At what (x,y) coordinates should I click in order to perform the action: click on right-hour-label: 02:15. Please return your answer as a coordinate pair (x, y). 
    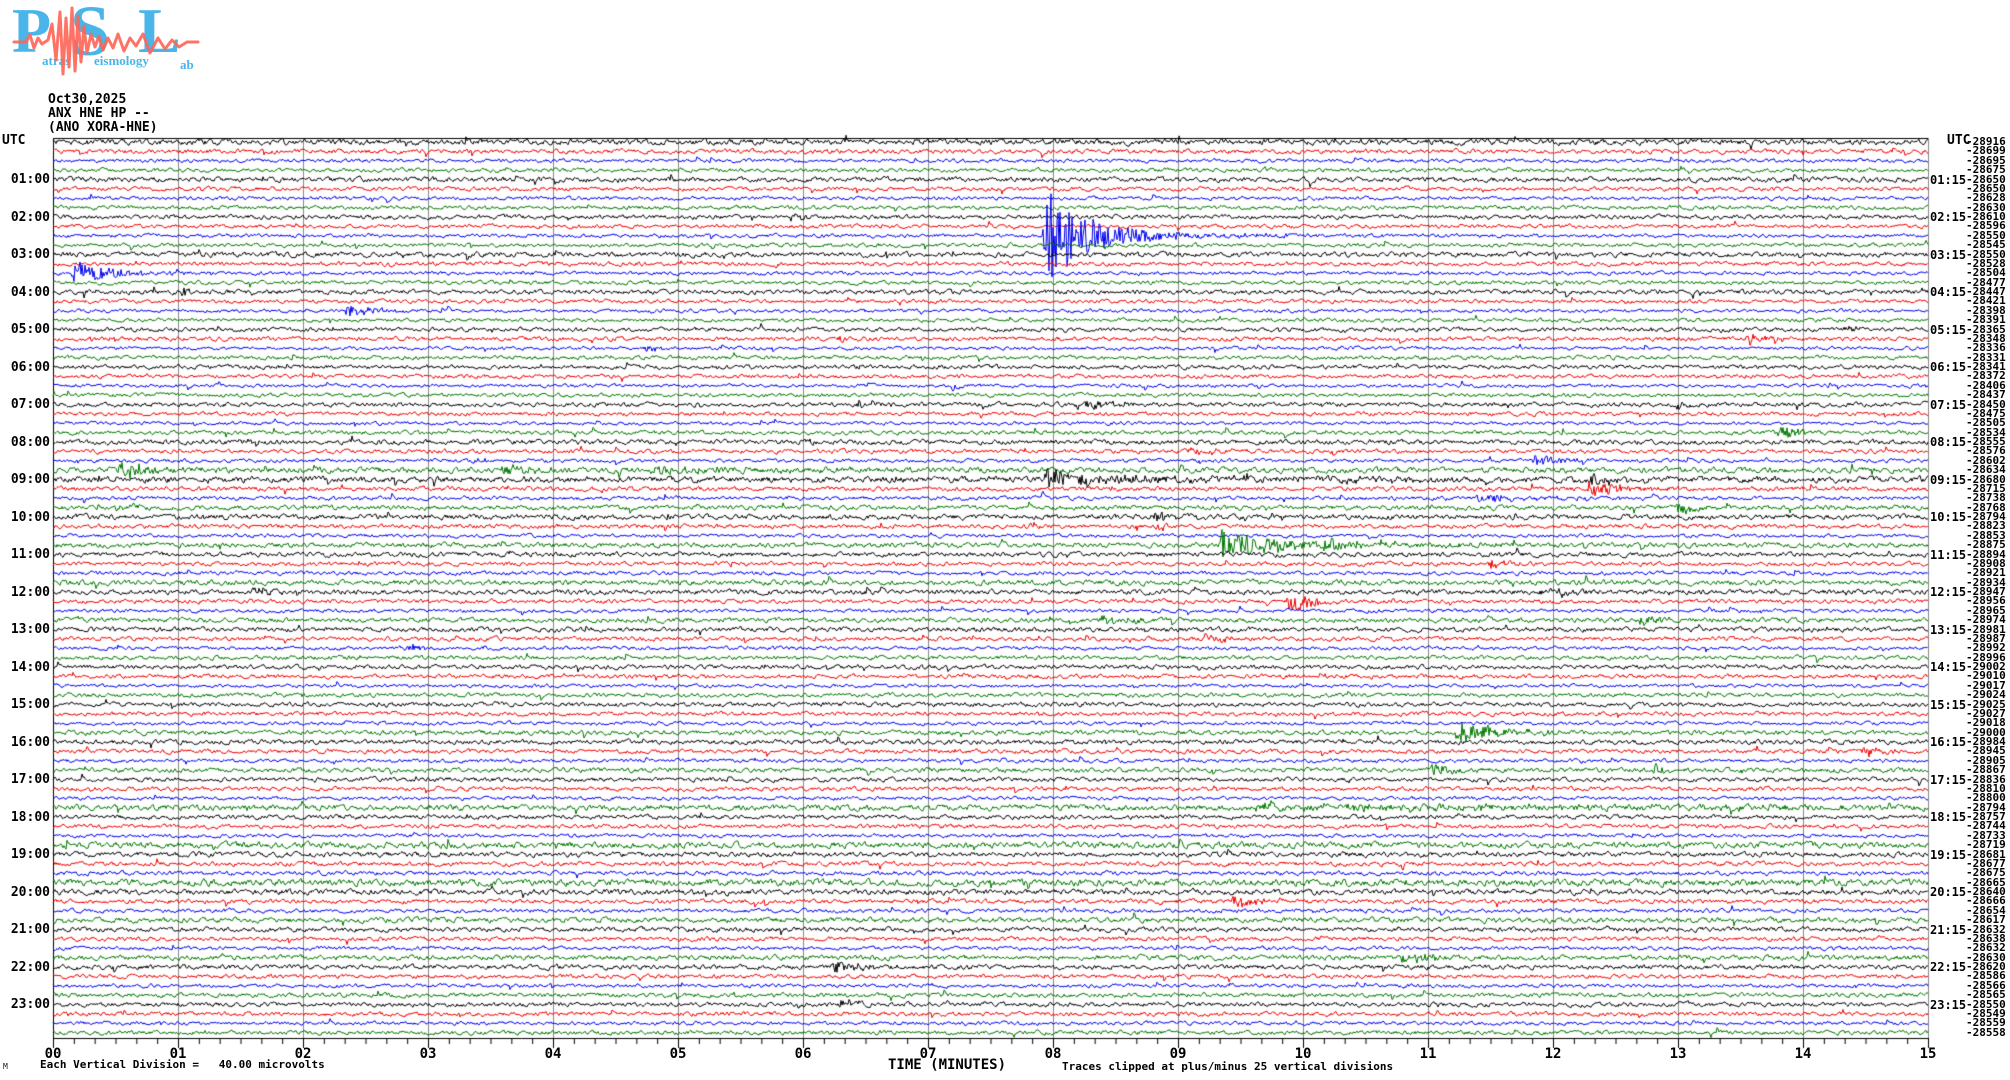
    Looking at the image, I should click on (1948, 217).